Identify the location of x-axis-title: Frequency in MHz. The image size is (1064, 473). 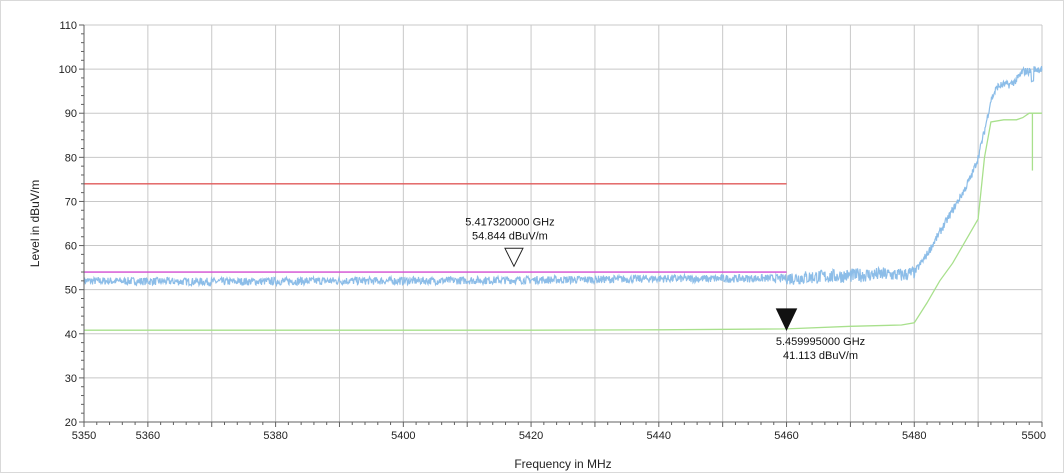
(562, 464).